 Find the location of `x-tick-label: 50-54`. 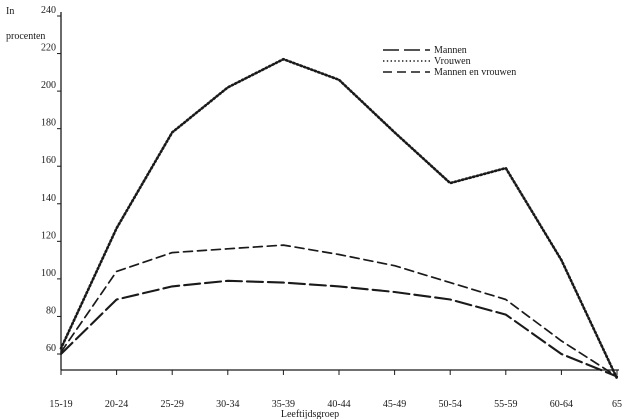

x-tick-label: 50-54 is located at coordinates (450, 404).